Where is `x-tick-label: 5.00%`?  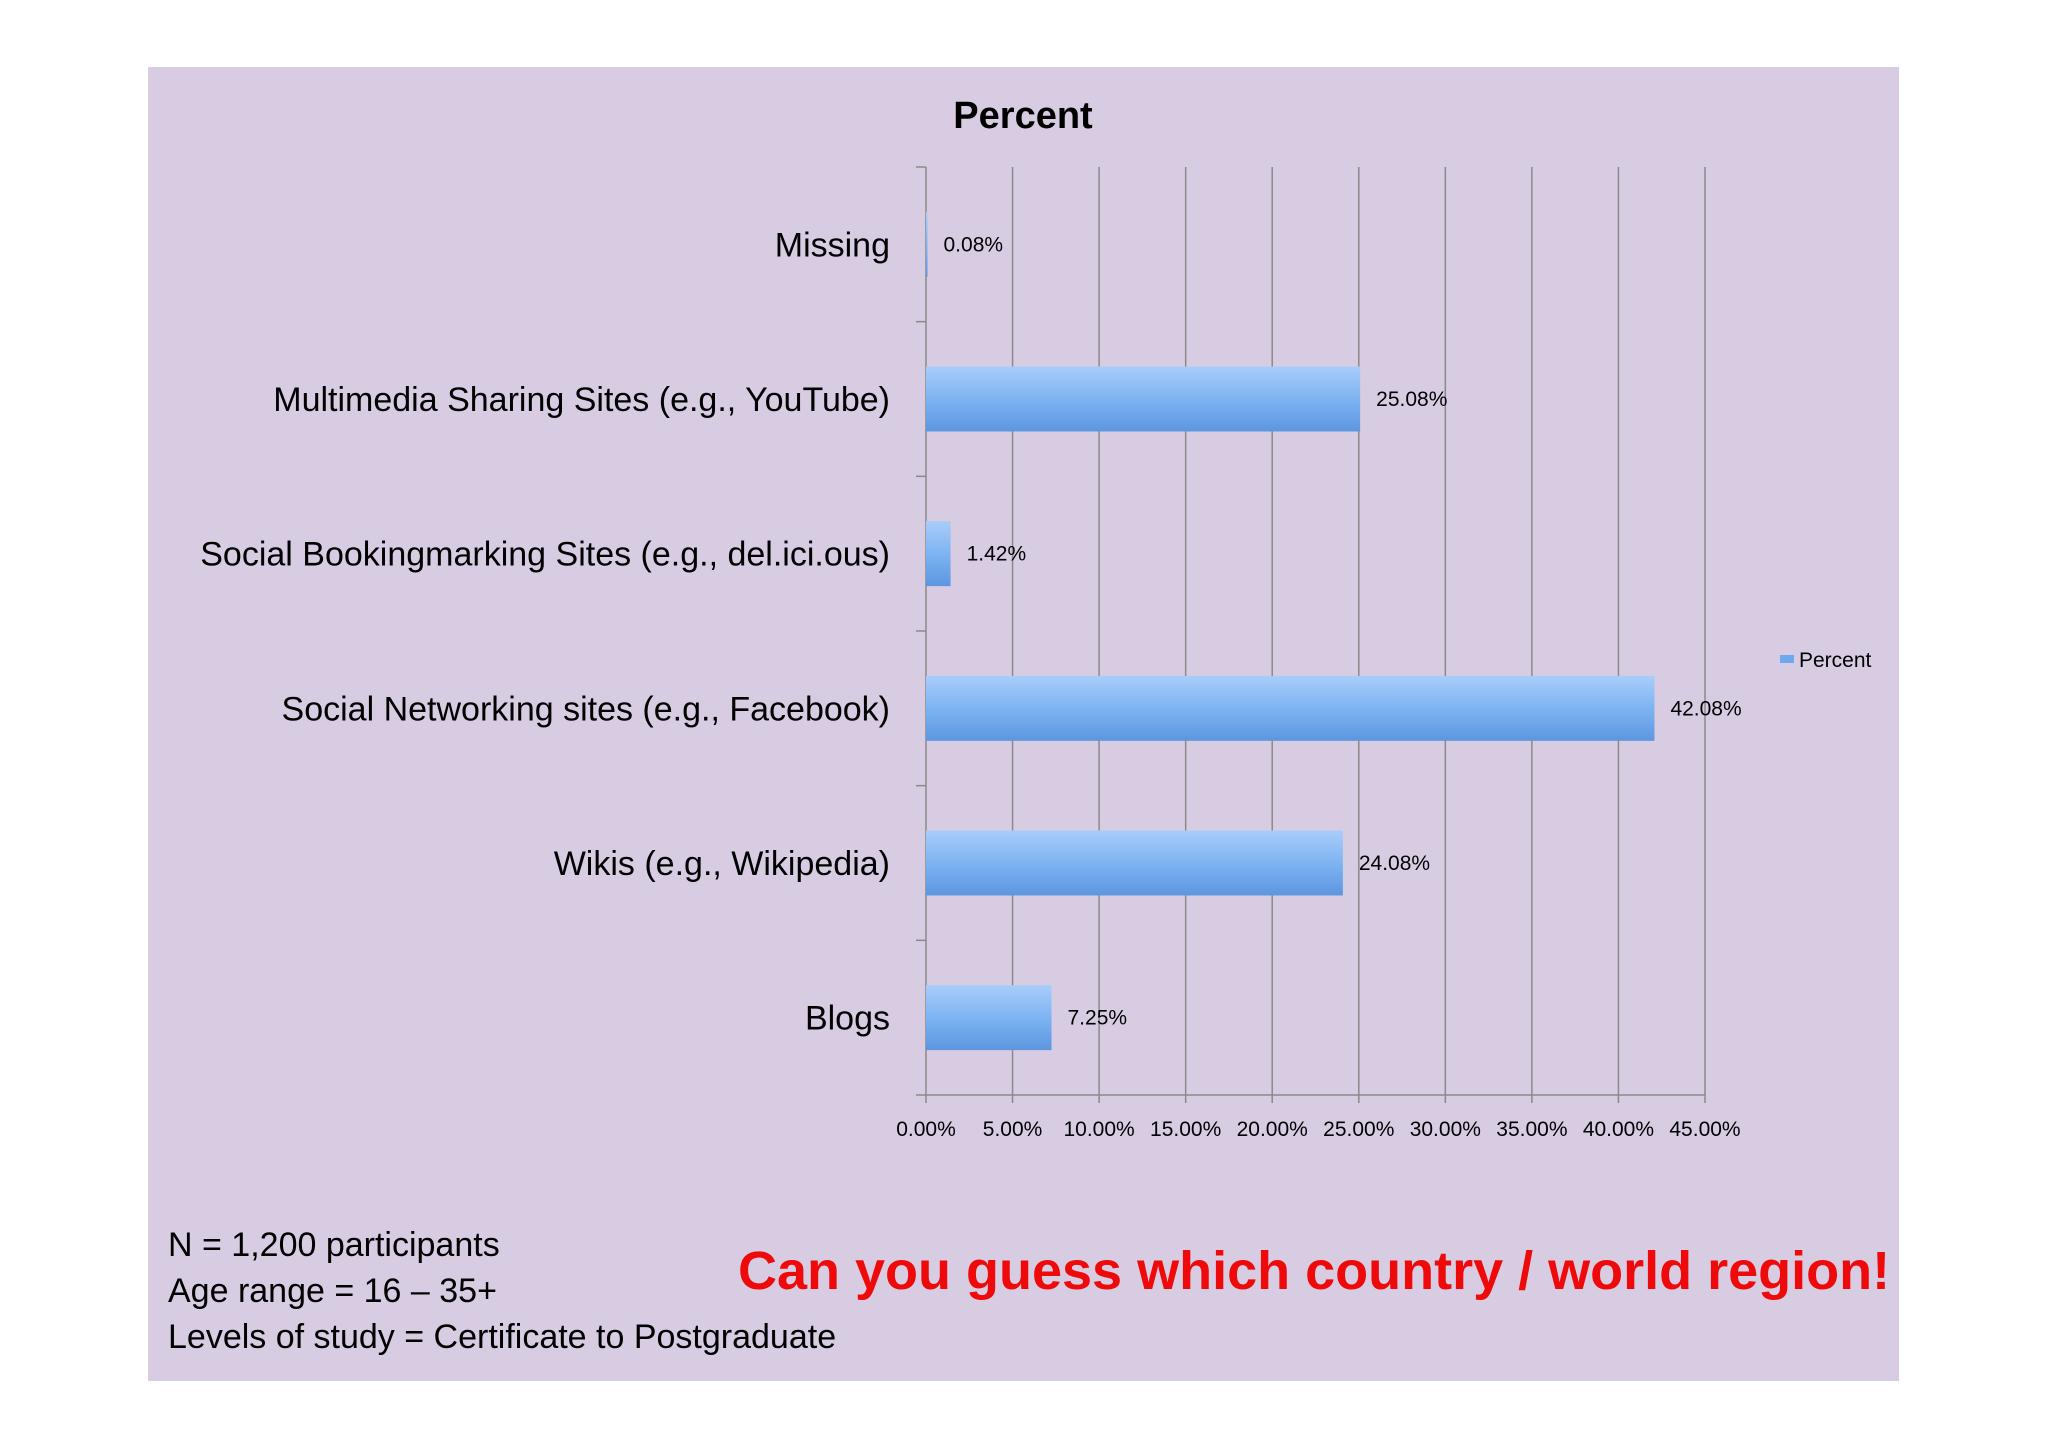
x-tick-label: 5.00% is located at coordinates (1013, 1129).